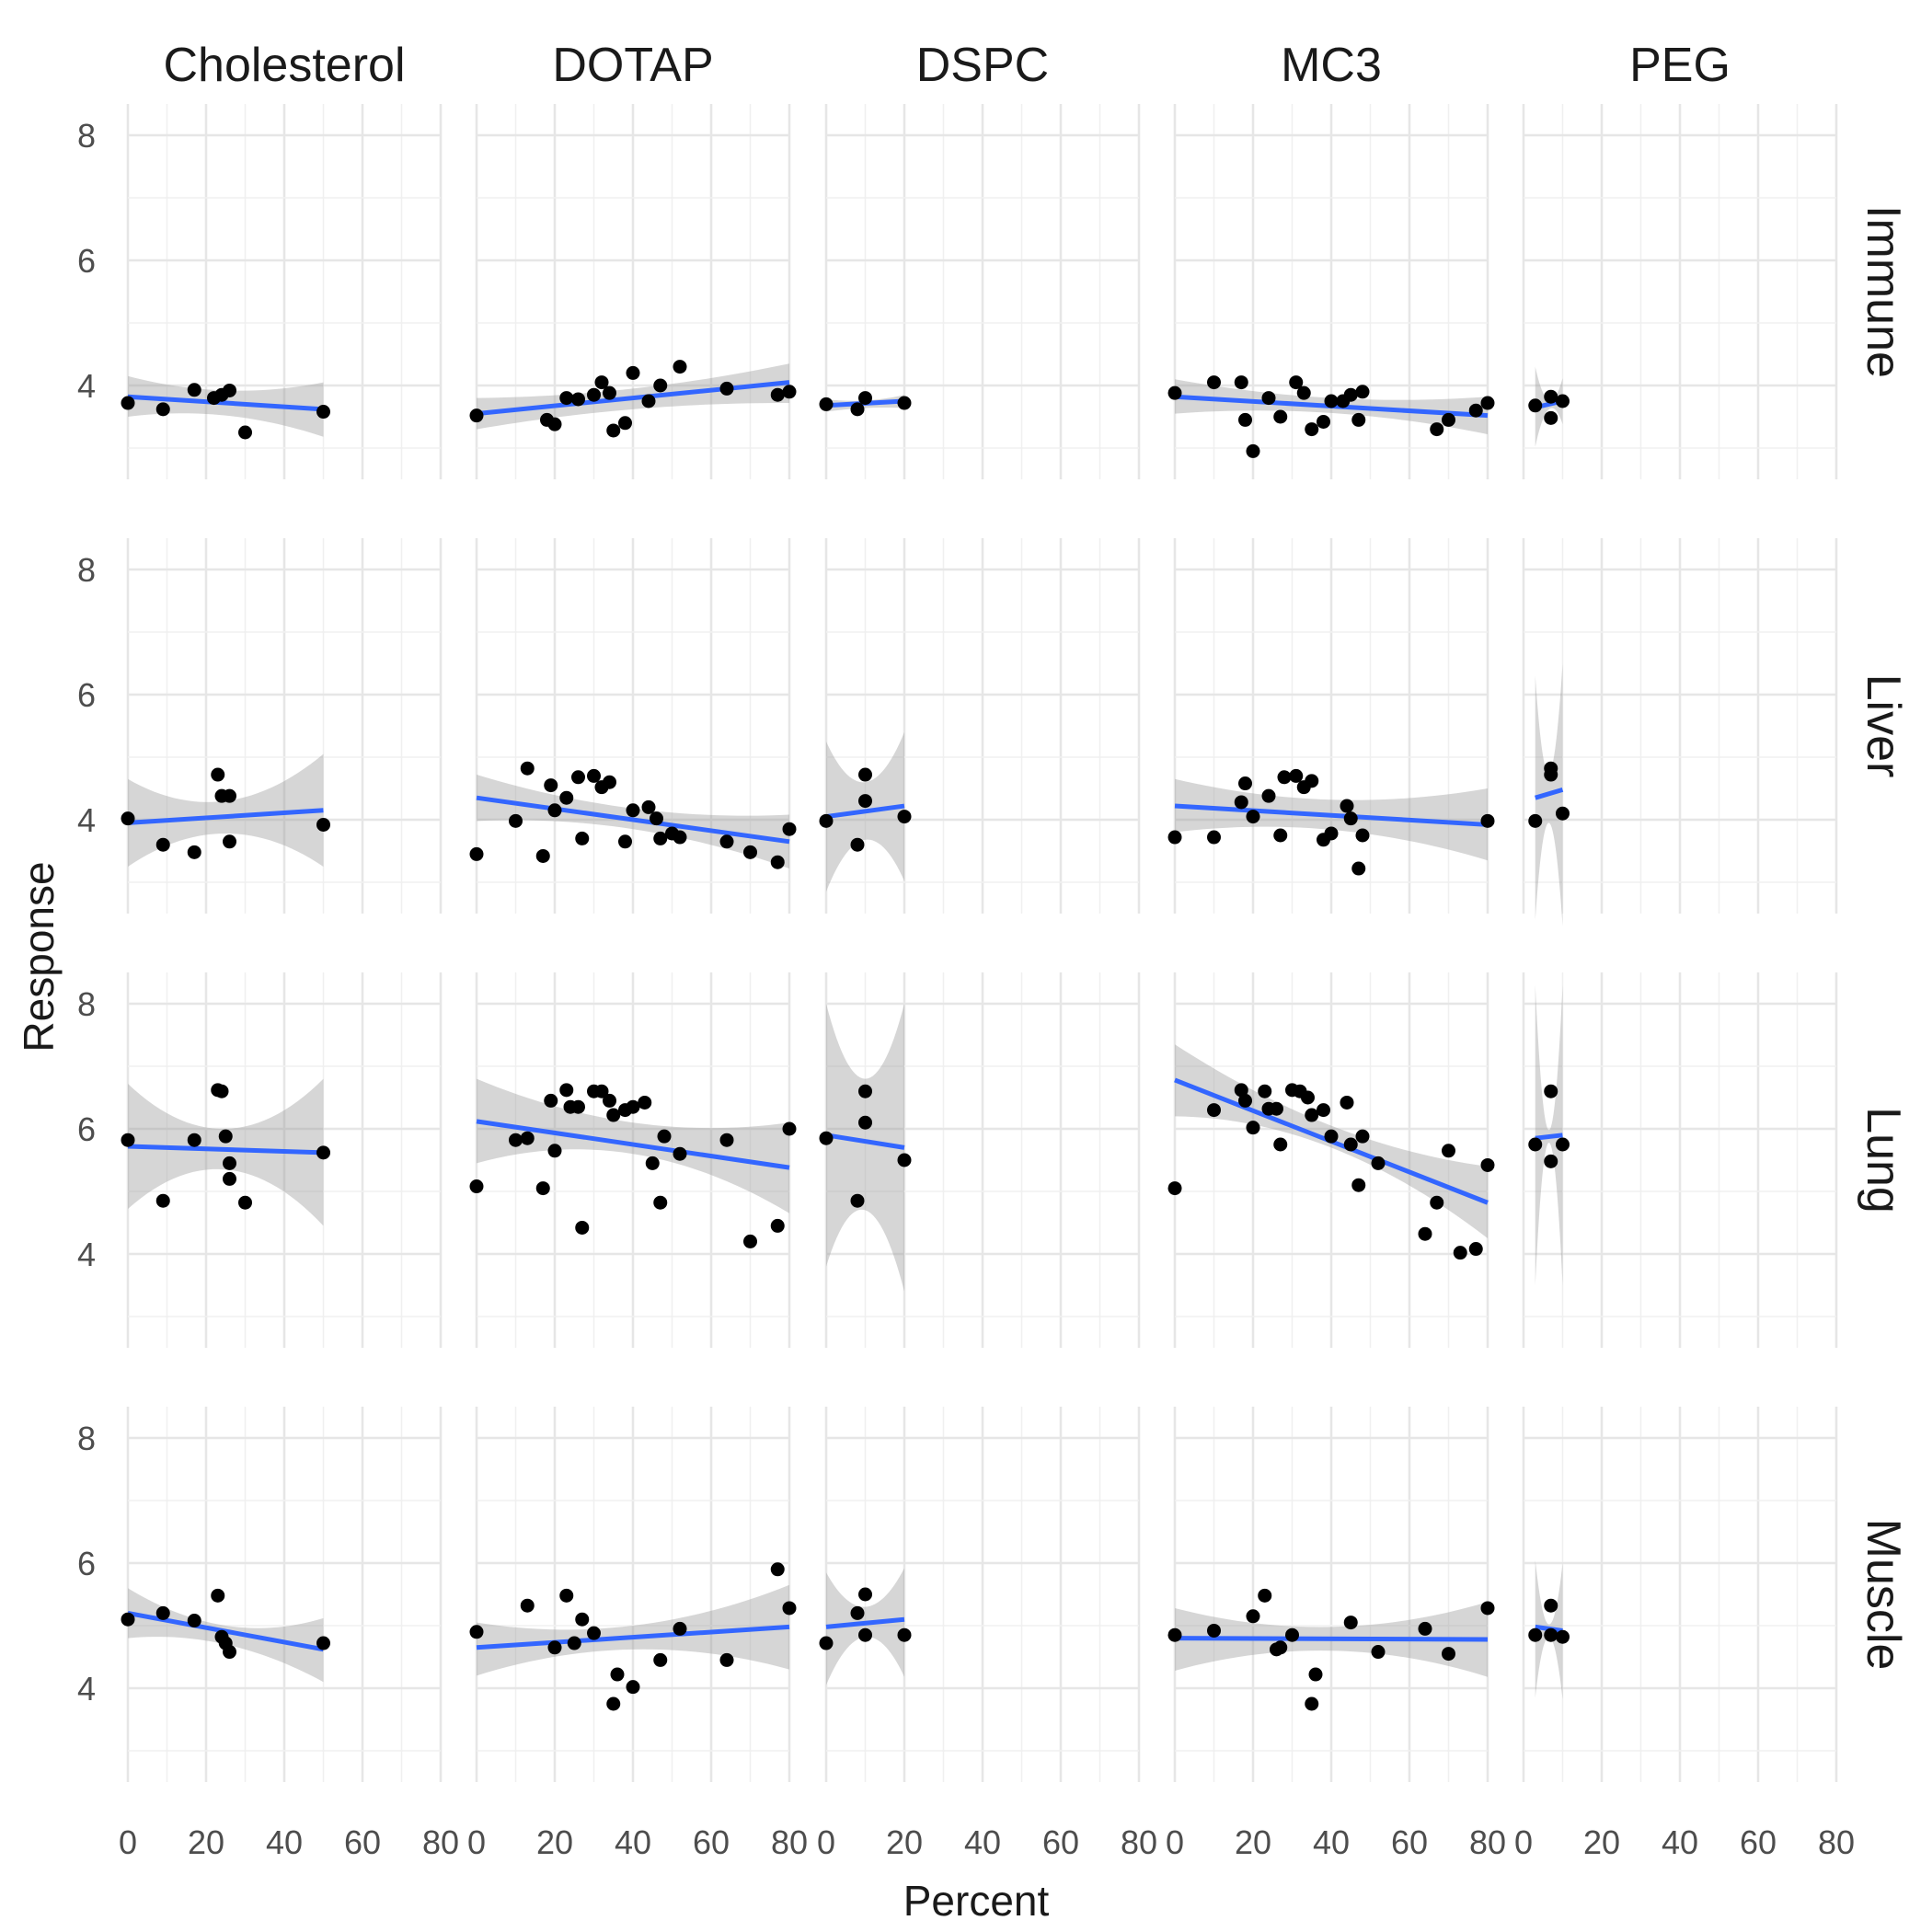 Image resolution: width=1932 pixels, height=1932 pixels. What do you see at coordinates (1331, 815) in the screenshot?
I see `fit-line-liver-mc3` at bounding box center [1331, 815].